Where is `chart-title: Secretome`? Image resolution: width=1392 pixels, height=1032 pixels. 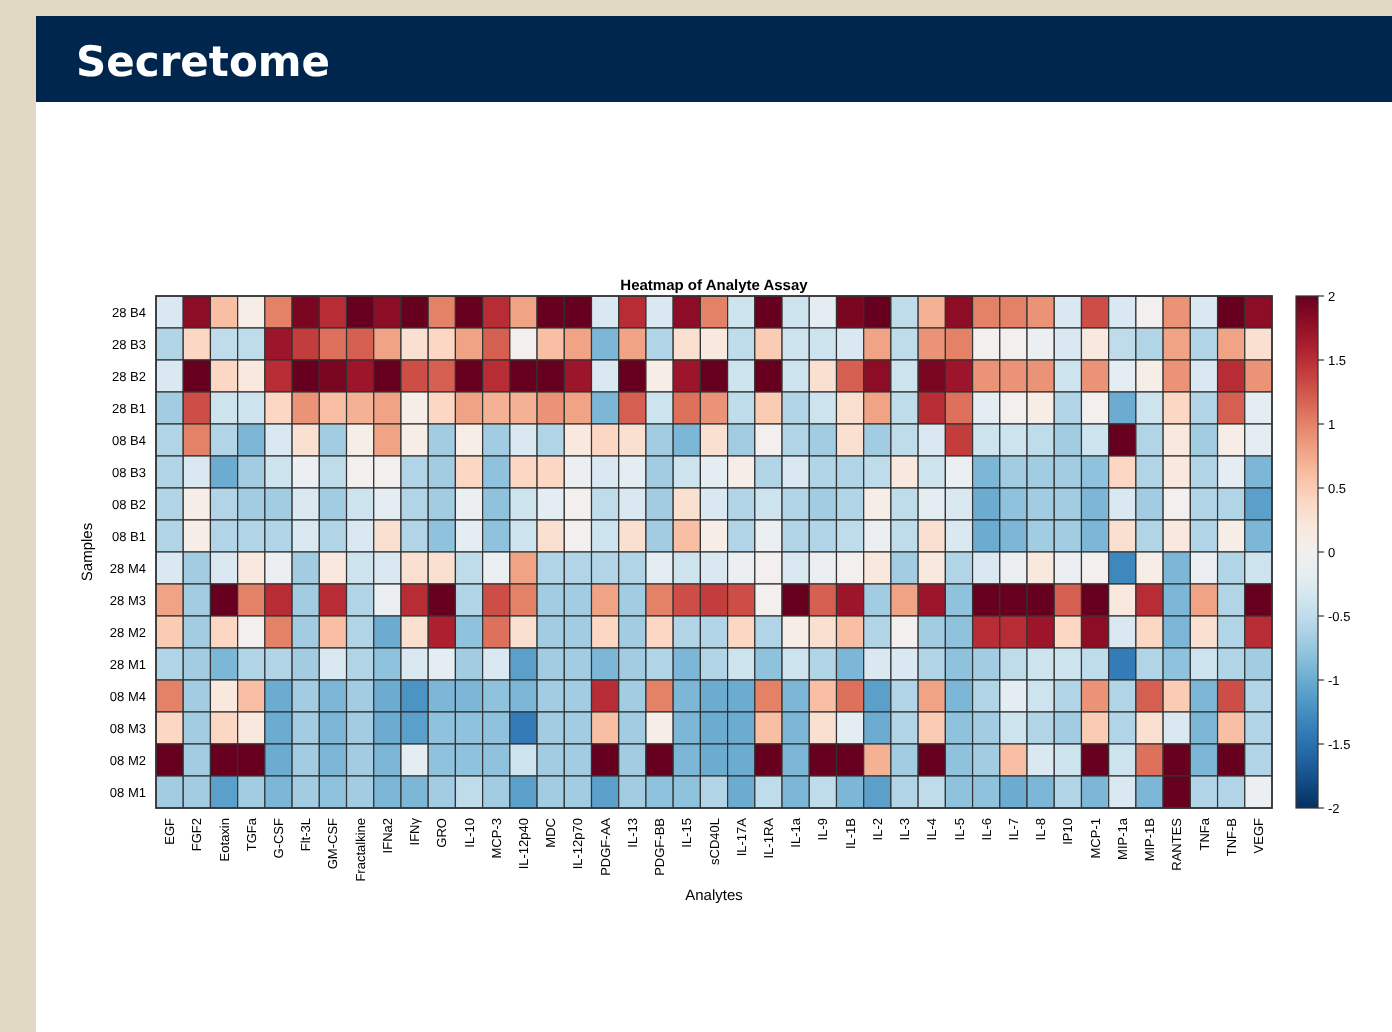
chart-title: Secretome is located at coordinates (203, 62).